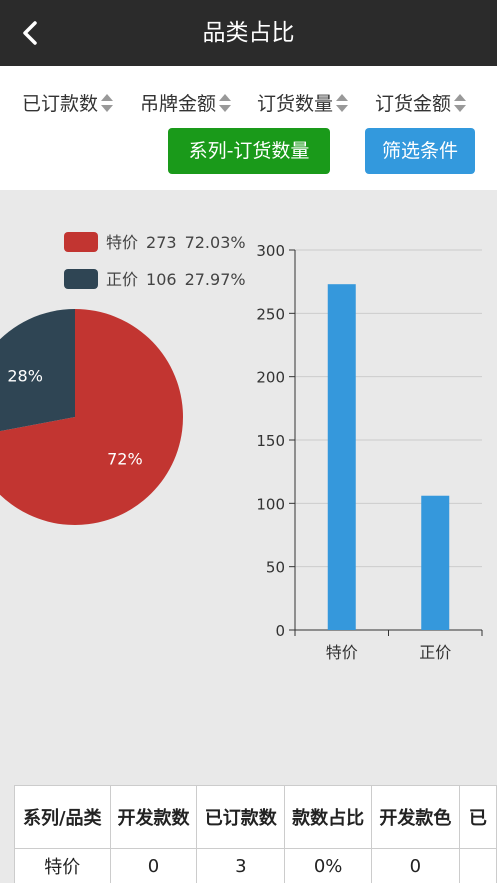 The height and width of the screenshot is (883, 497). Describe the element at coordinates (215, 242) in the screenshot. I see `legend-percent: 72.03%` at that location.